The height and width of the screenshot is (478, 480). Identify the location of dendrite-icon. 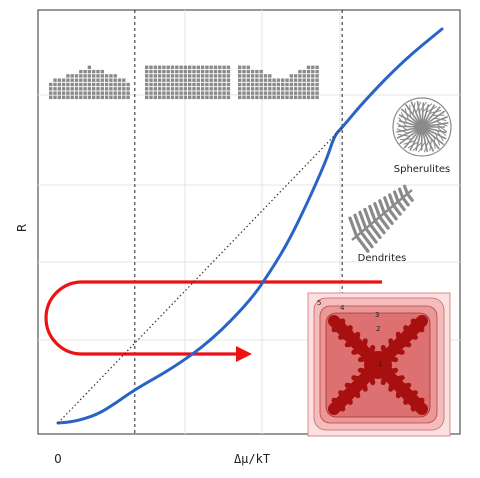
(381, 218).